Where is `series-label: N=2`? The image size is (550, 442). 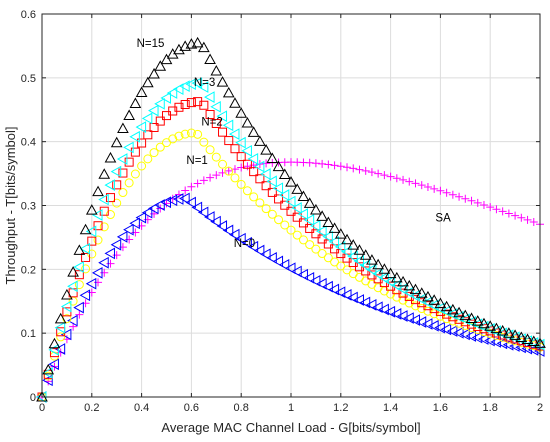
series-label: N=2 is located at coordinates (211, 123).